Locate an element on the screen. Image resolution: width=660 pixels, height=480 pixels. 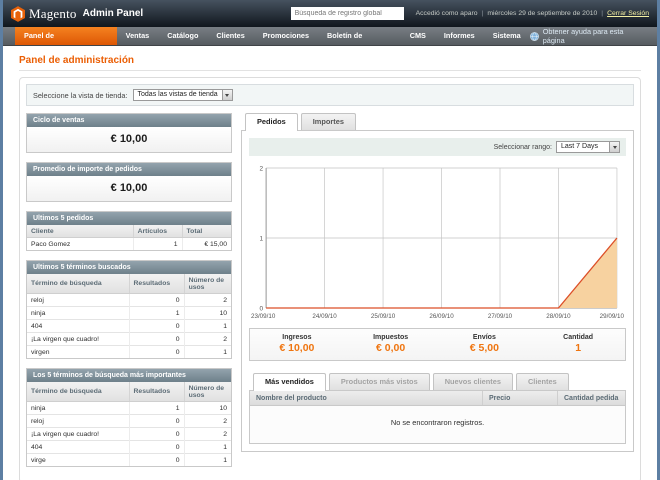
svg-text: 0 is located at coordinates (262, 308).